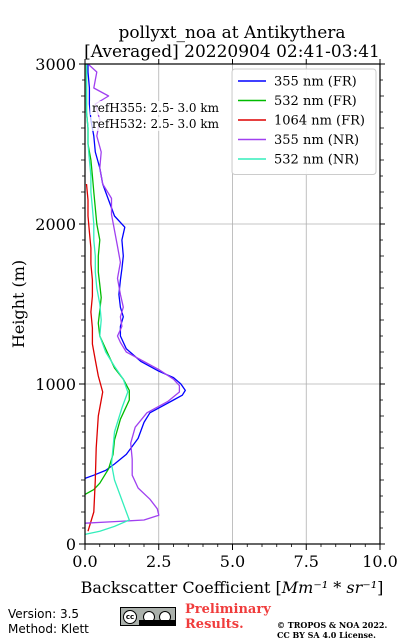  I want to click on copyright-line2: CC BY SA 4.0 License., so click(326, 635).